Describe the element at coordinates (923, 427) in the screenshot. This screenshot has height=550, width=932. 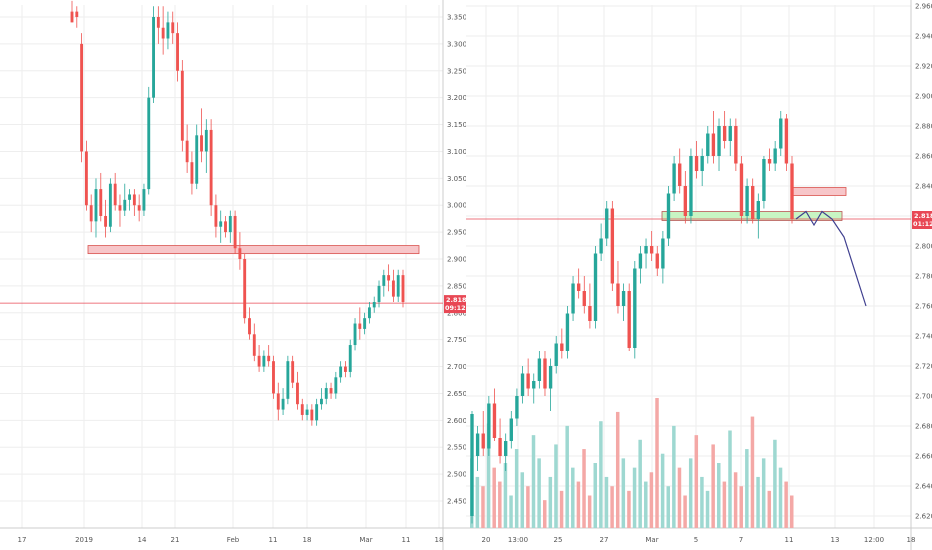
I see `y-tick-label: 2.680` at that location.